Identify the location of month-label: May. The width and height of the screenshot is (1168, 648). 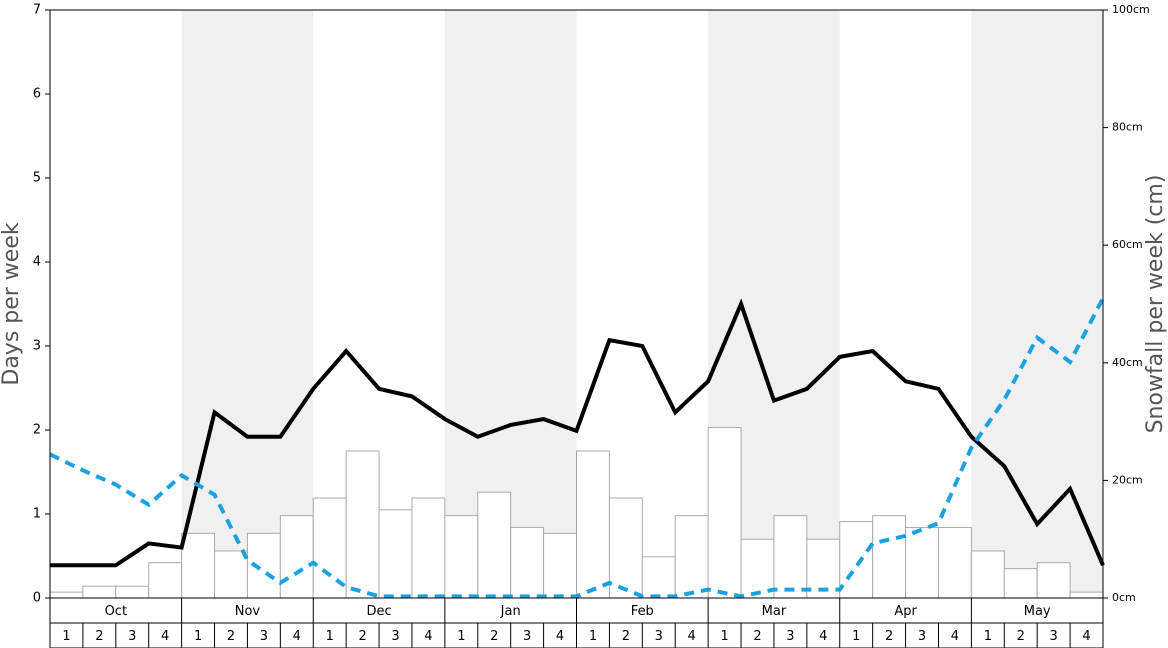
(1037, 611).